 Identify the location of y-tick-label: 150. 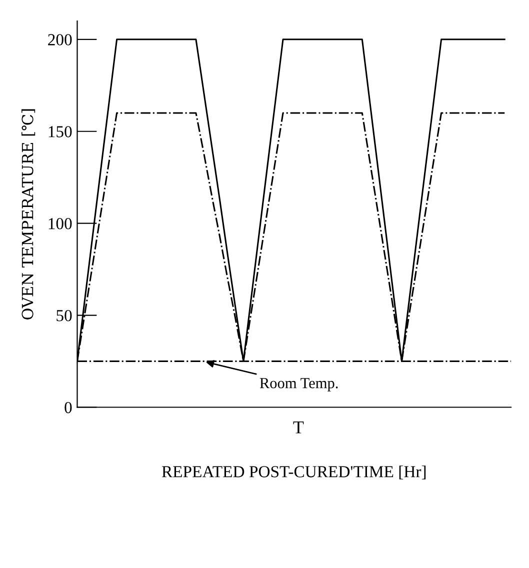
(60, 132).